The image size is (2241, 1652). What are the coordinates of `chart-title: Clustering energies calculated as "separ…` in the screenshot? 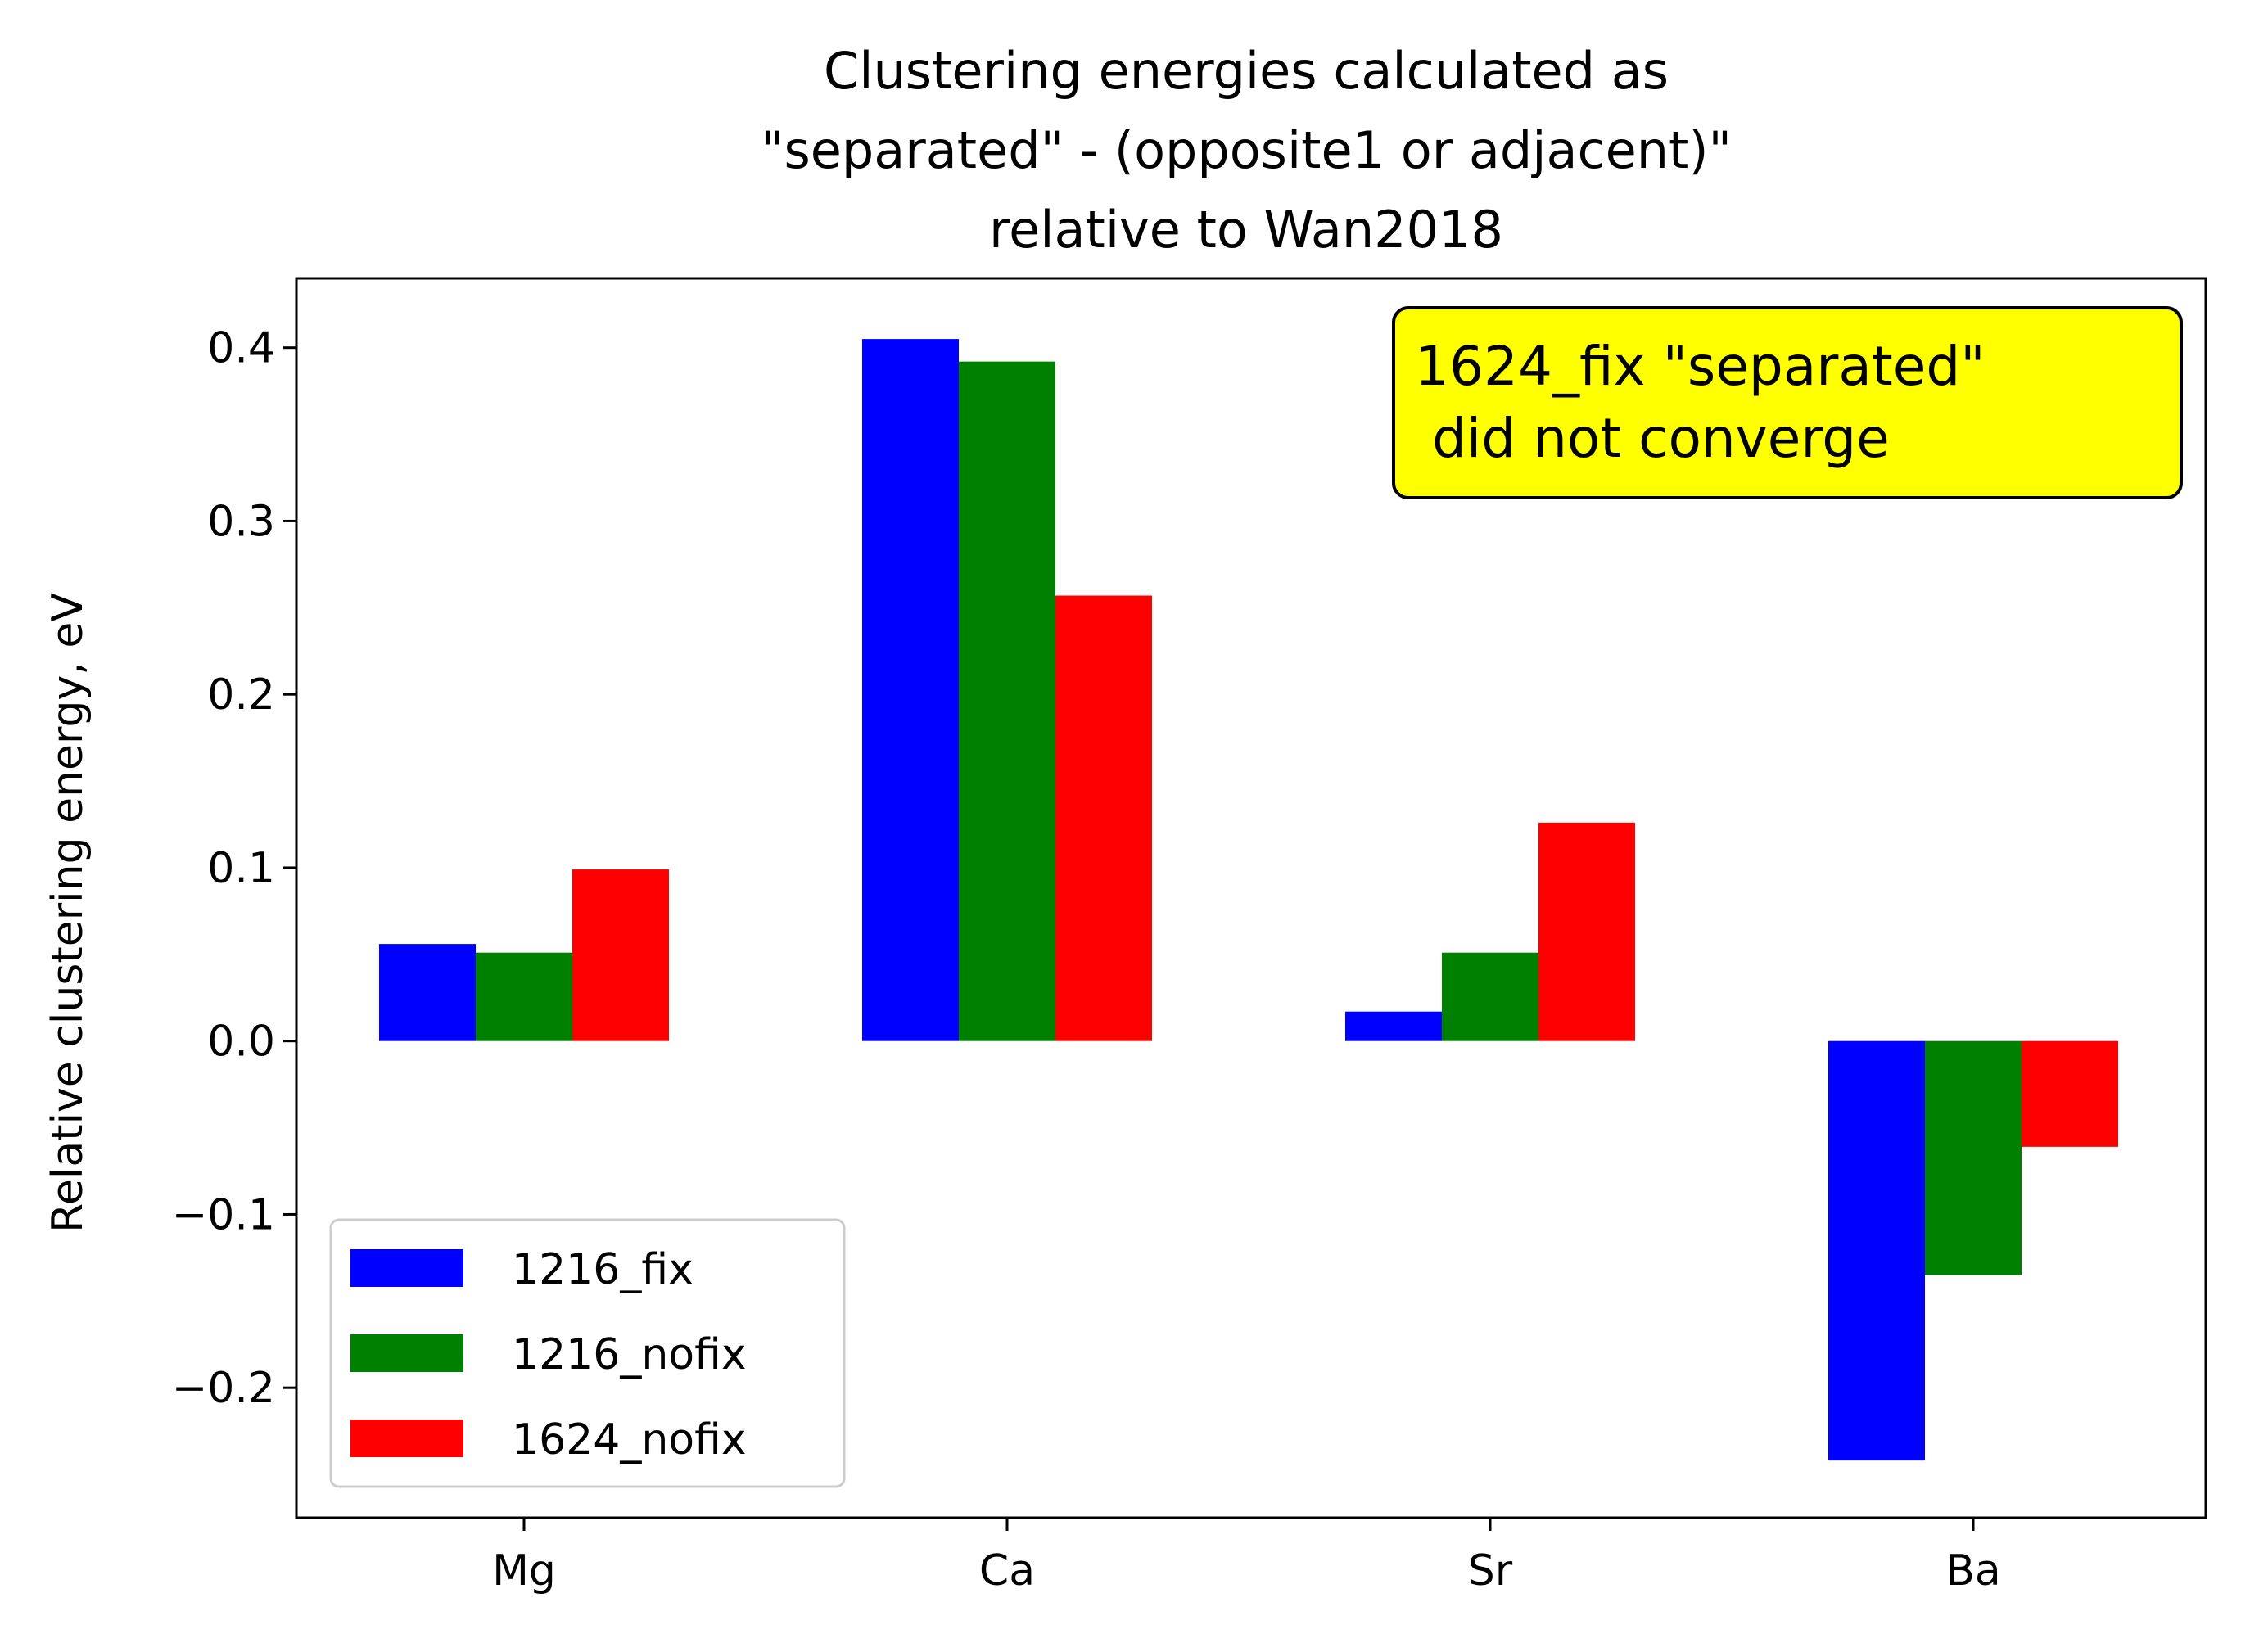 It's located at (1246, 150).